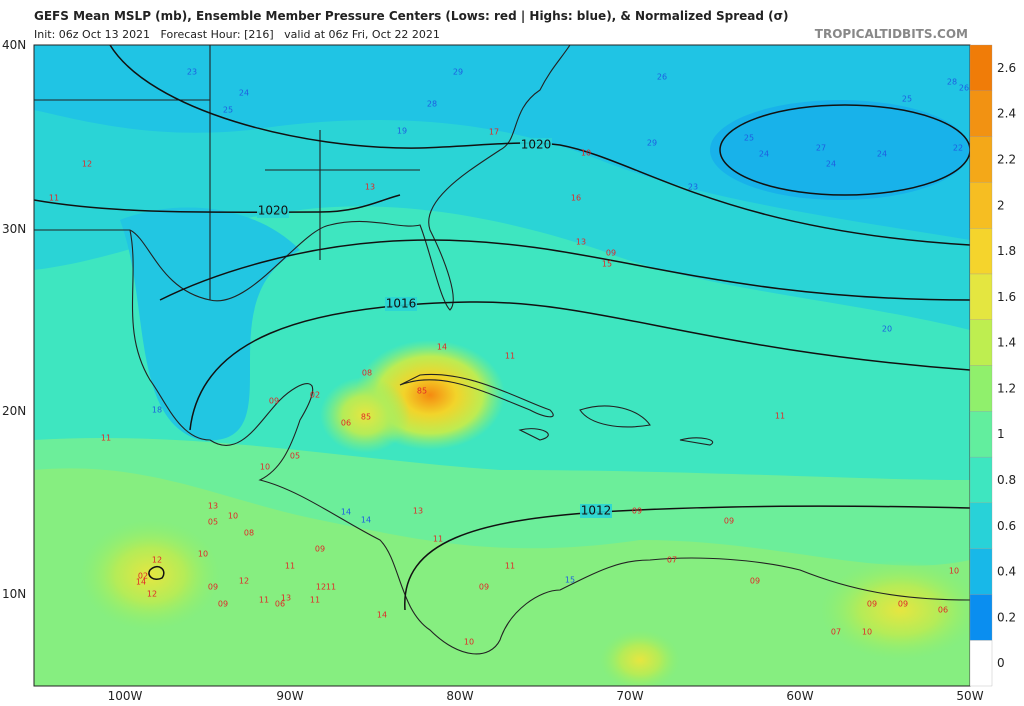  I want to click on high-center: 27, so click(821, 148).